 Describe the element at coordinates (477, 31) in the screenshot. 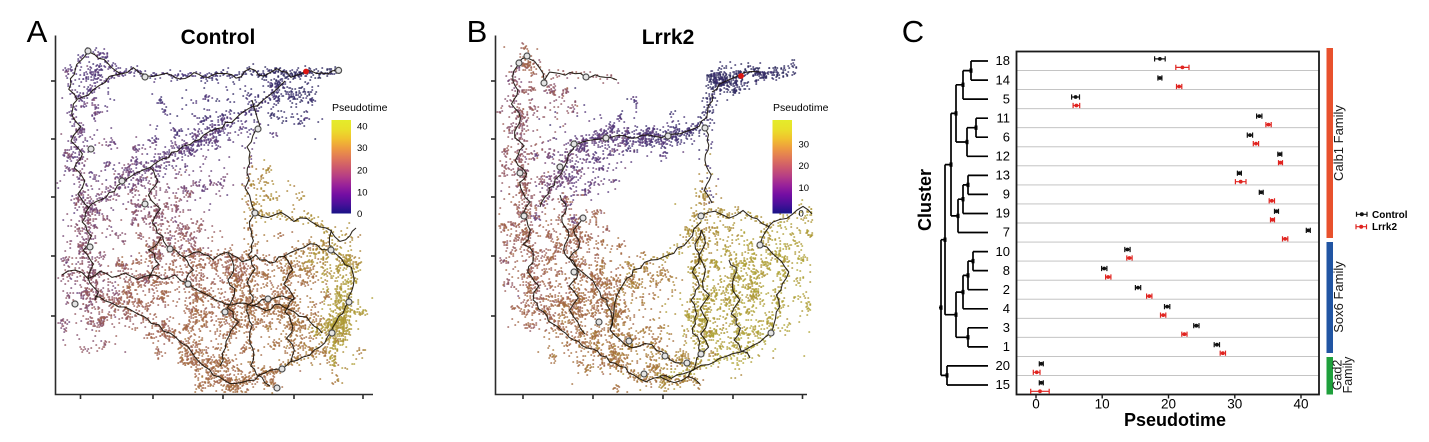

I see `svg-text: B` at that location.